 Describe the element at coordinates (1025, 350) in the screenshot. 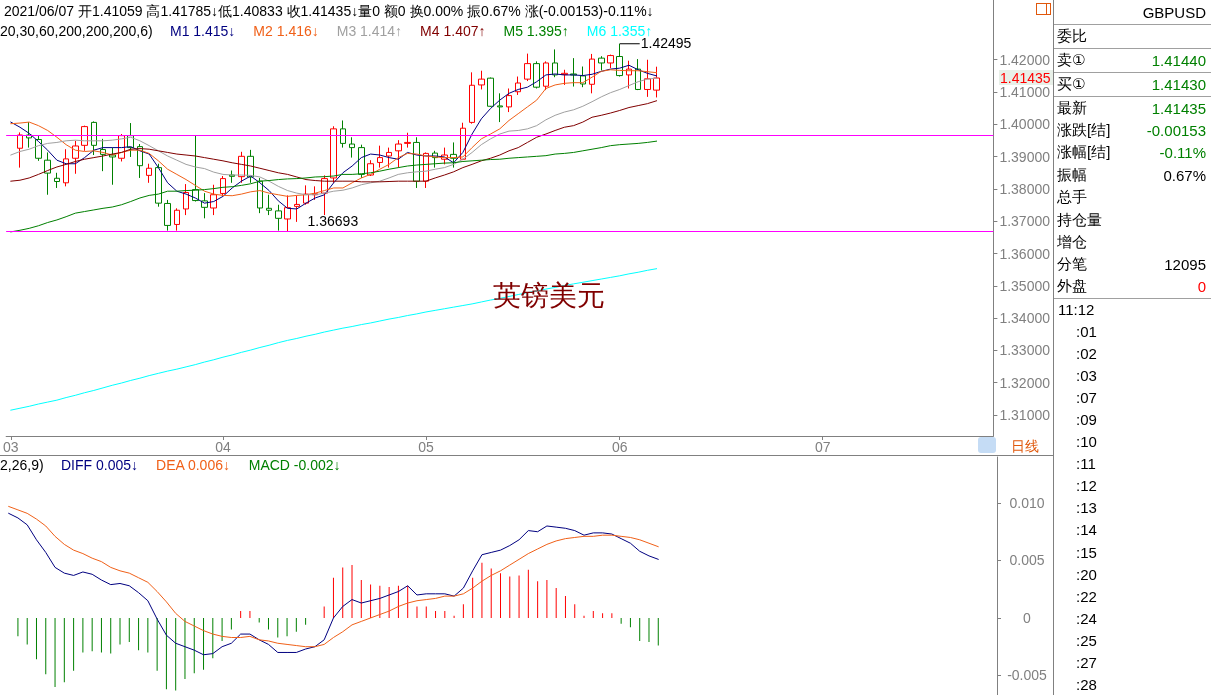

I see `y-tick-label: 1.33000` at that location.